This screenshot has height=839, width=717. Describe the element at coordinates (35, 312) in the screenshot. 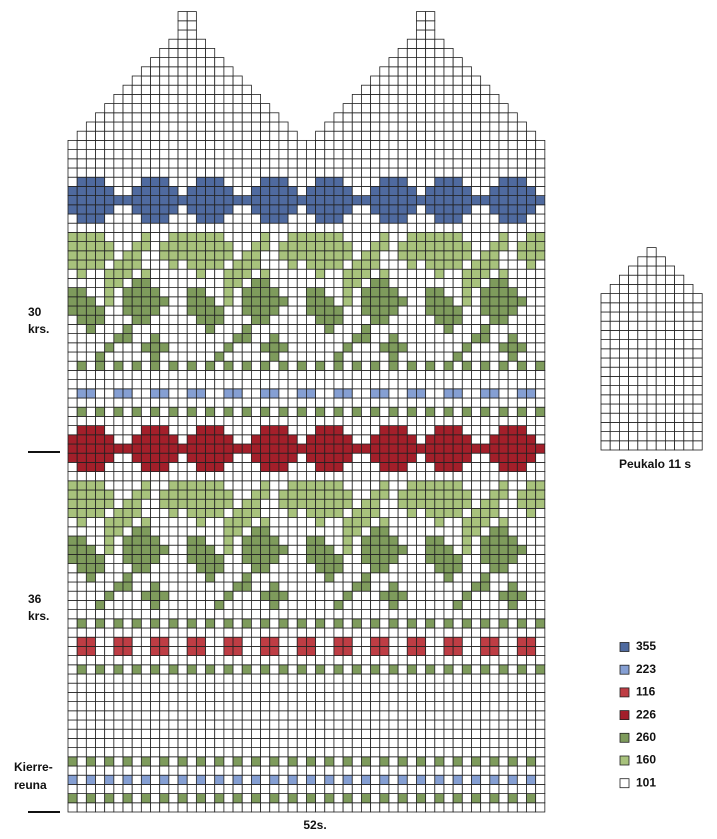

I see `row-label: 30` at that location.